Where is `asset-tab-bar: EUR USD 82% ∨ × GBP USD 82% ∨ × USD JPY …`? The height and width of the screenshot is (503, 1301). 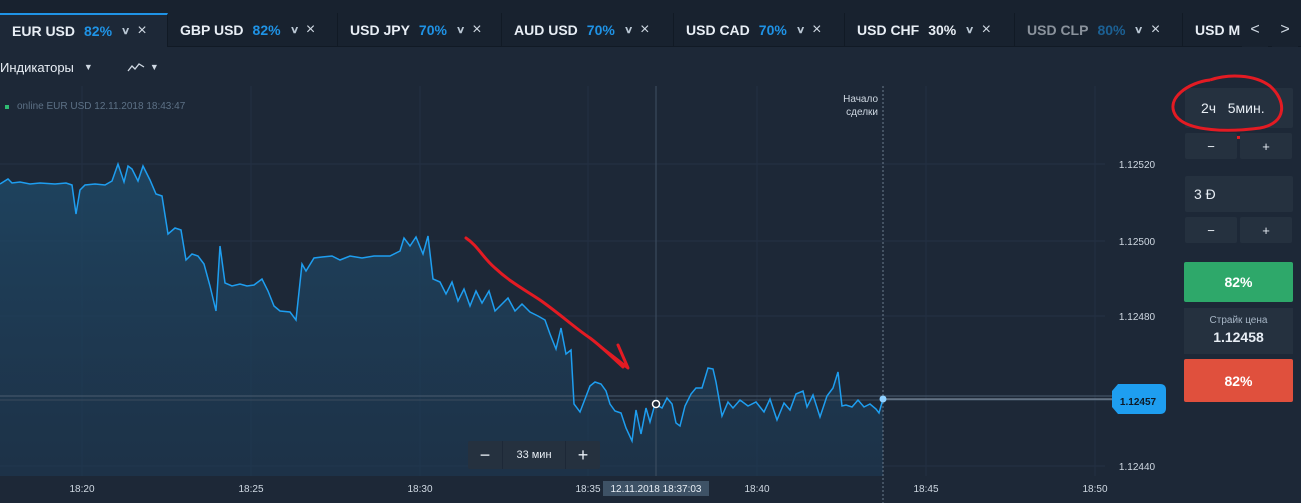 asset-tab-bar: EUR USD 82% ∨ × GBP USD 82% ∨ × USD JPY … is located at coordinates (650, 23).